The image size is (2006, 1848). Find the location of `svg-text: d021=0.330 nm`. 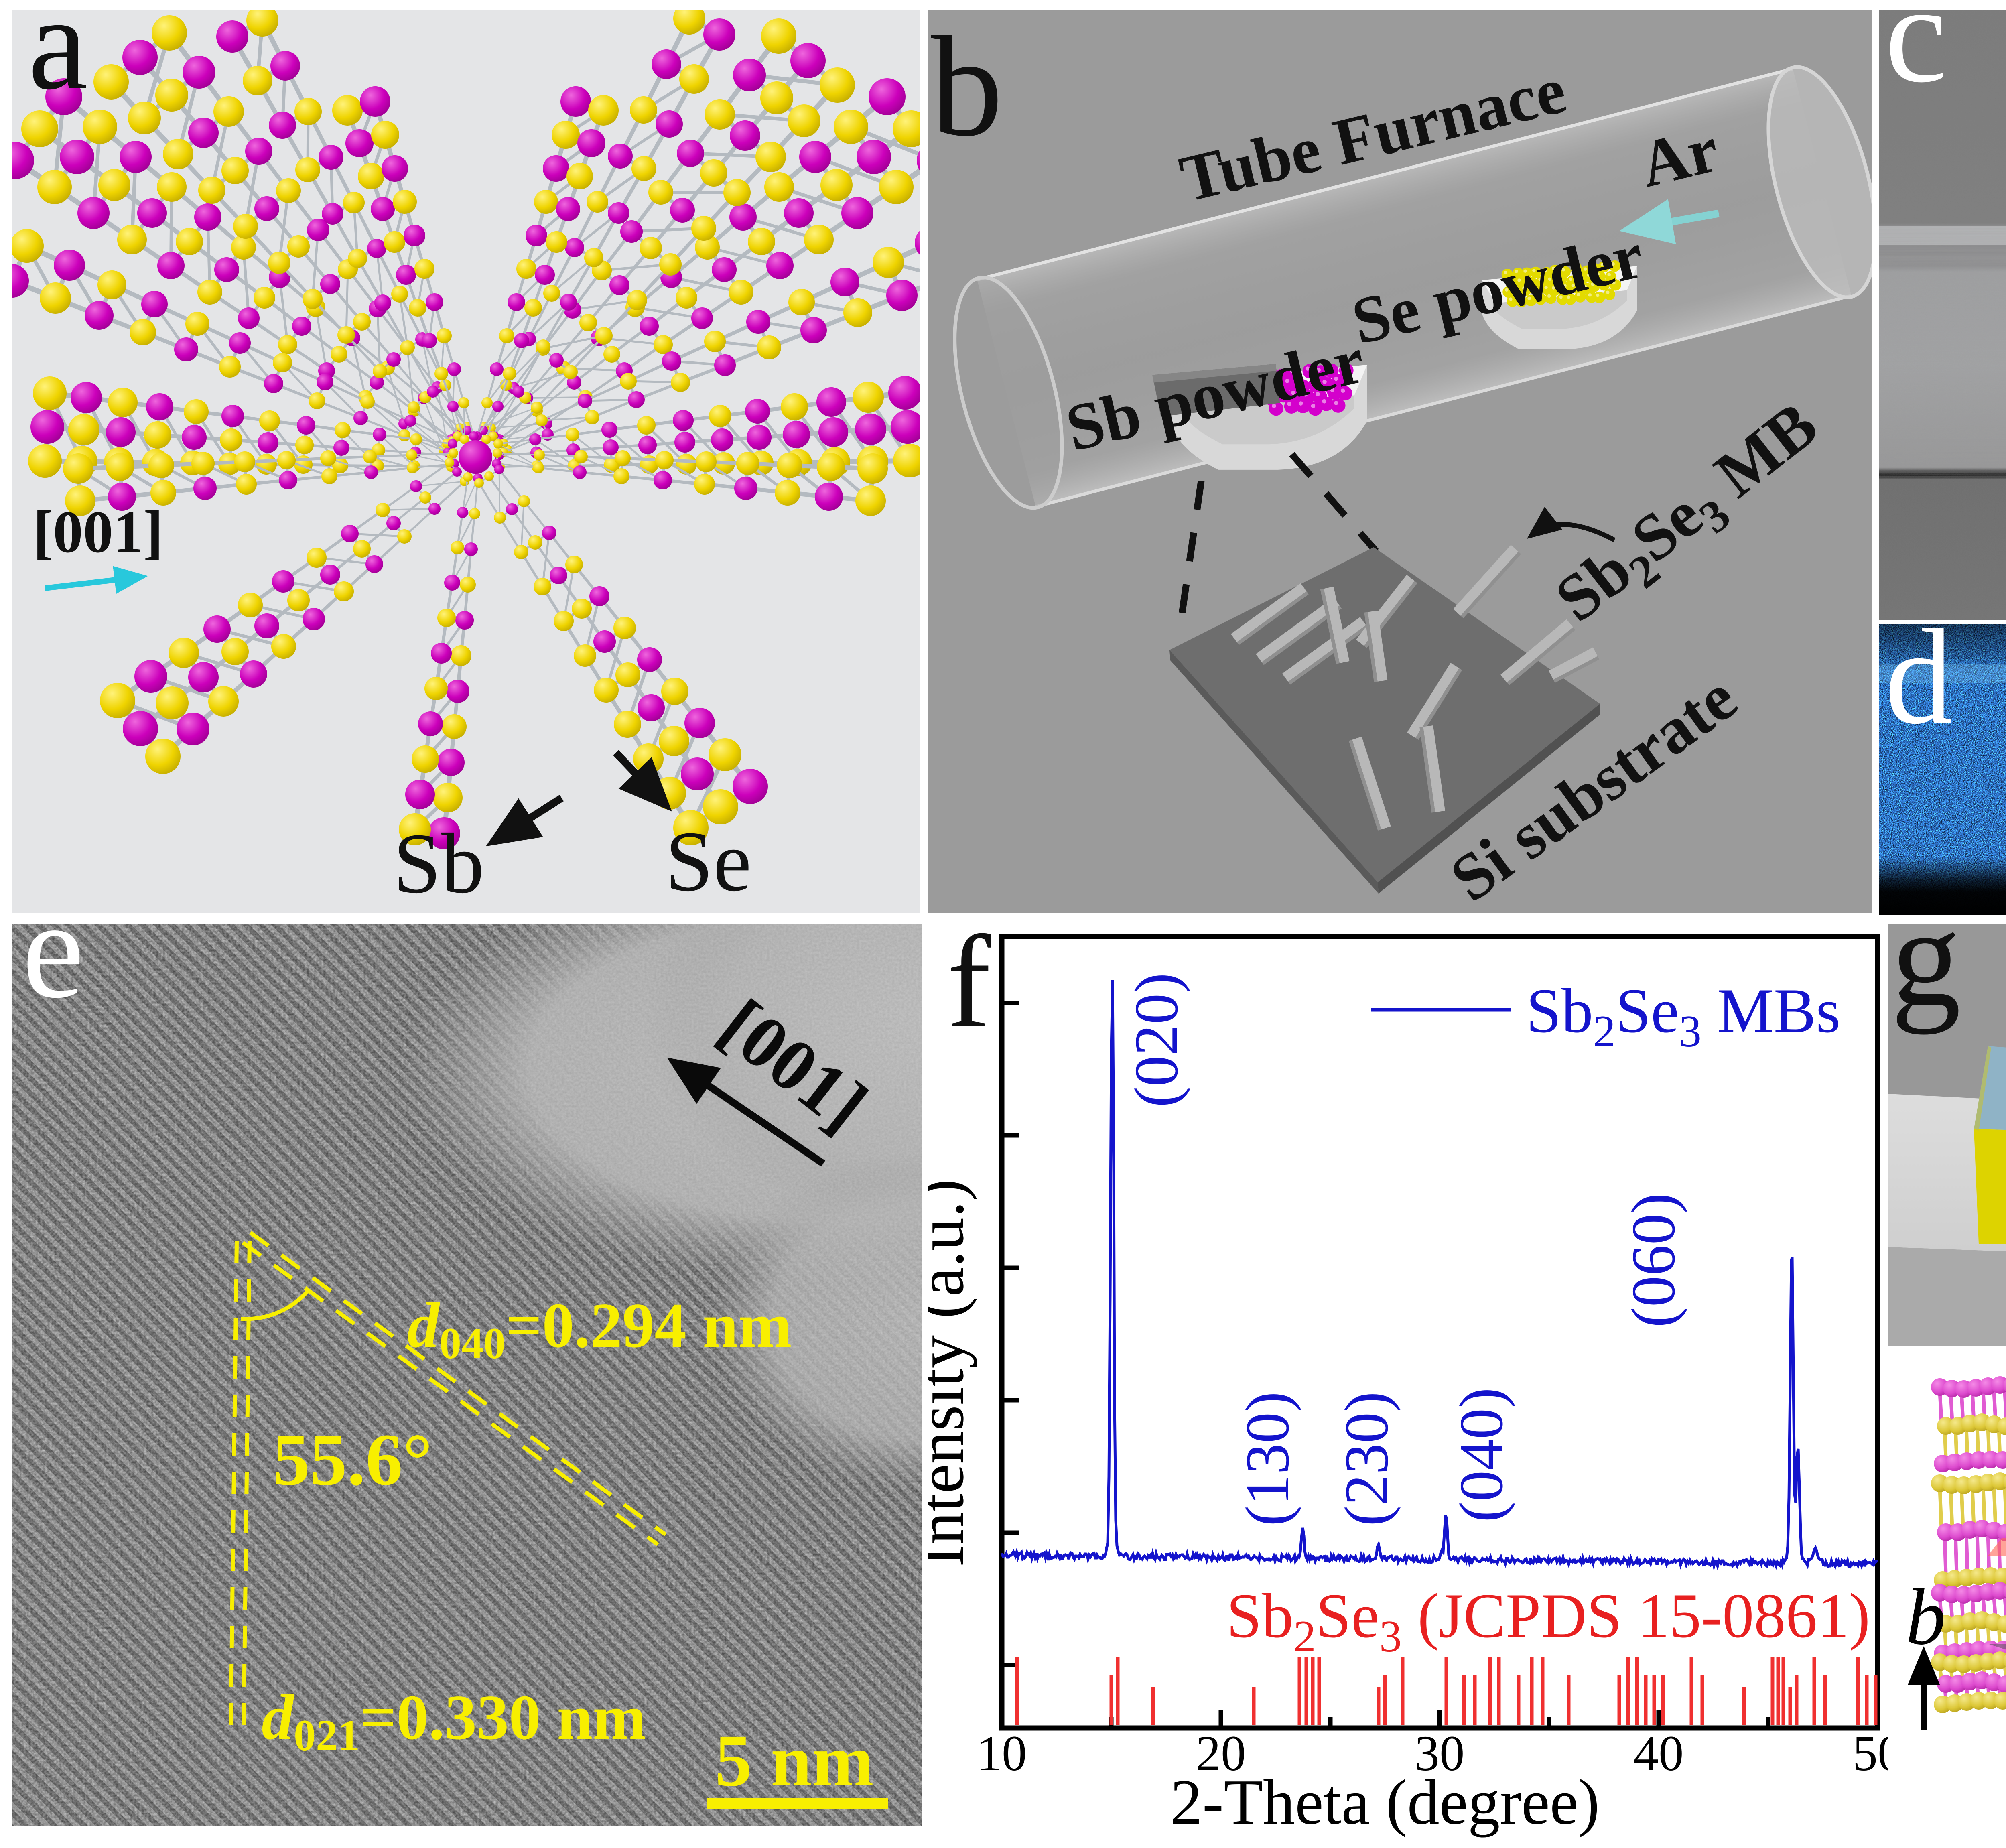

svg-text: d021=0.330 nm is located at coordinates (454, 1720).